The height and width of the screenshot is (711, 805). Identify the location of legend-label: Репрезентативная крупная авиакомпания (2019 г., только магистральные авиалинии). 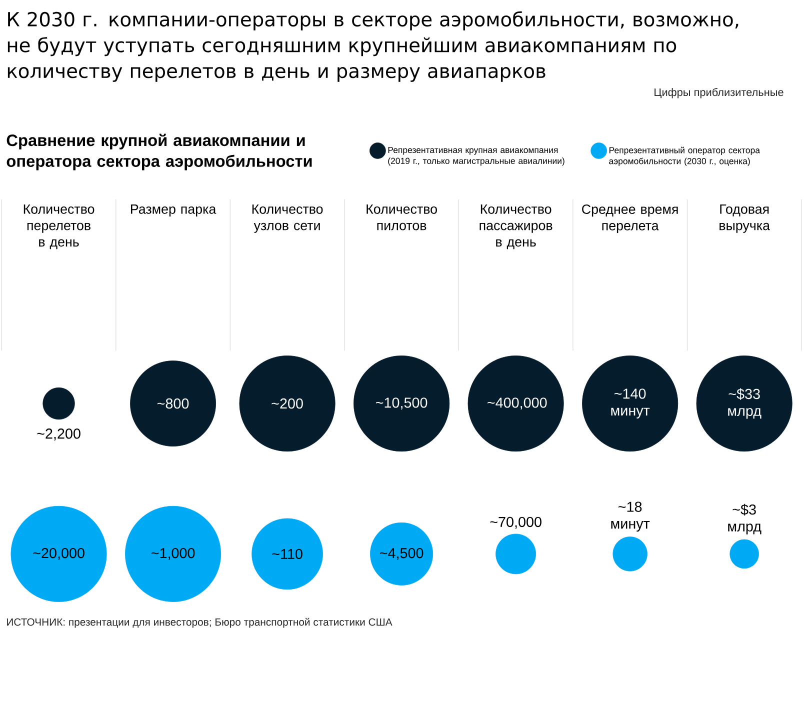
(476, 156).